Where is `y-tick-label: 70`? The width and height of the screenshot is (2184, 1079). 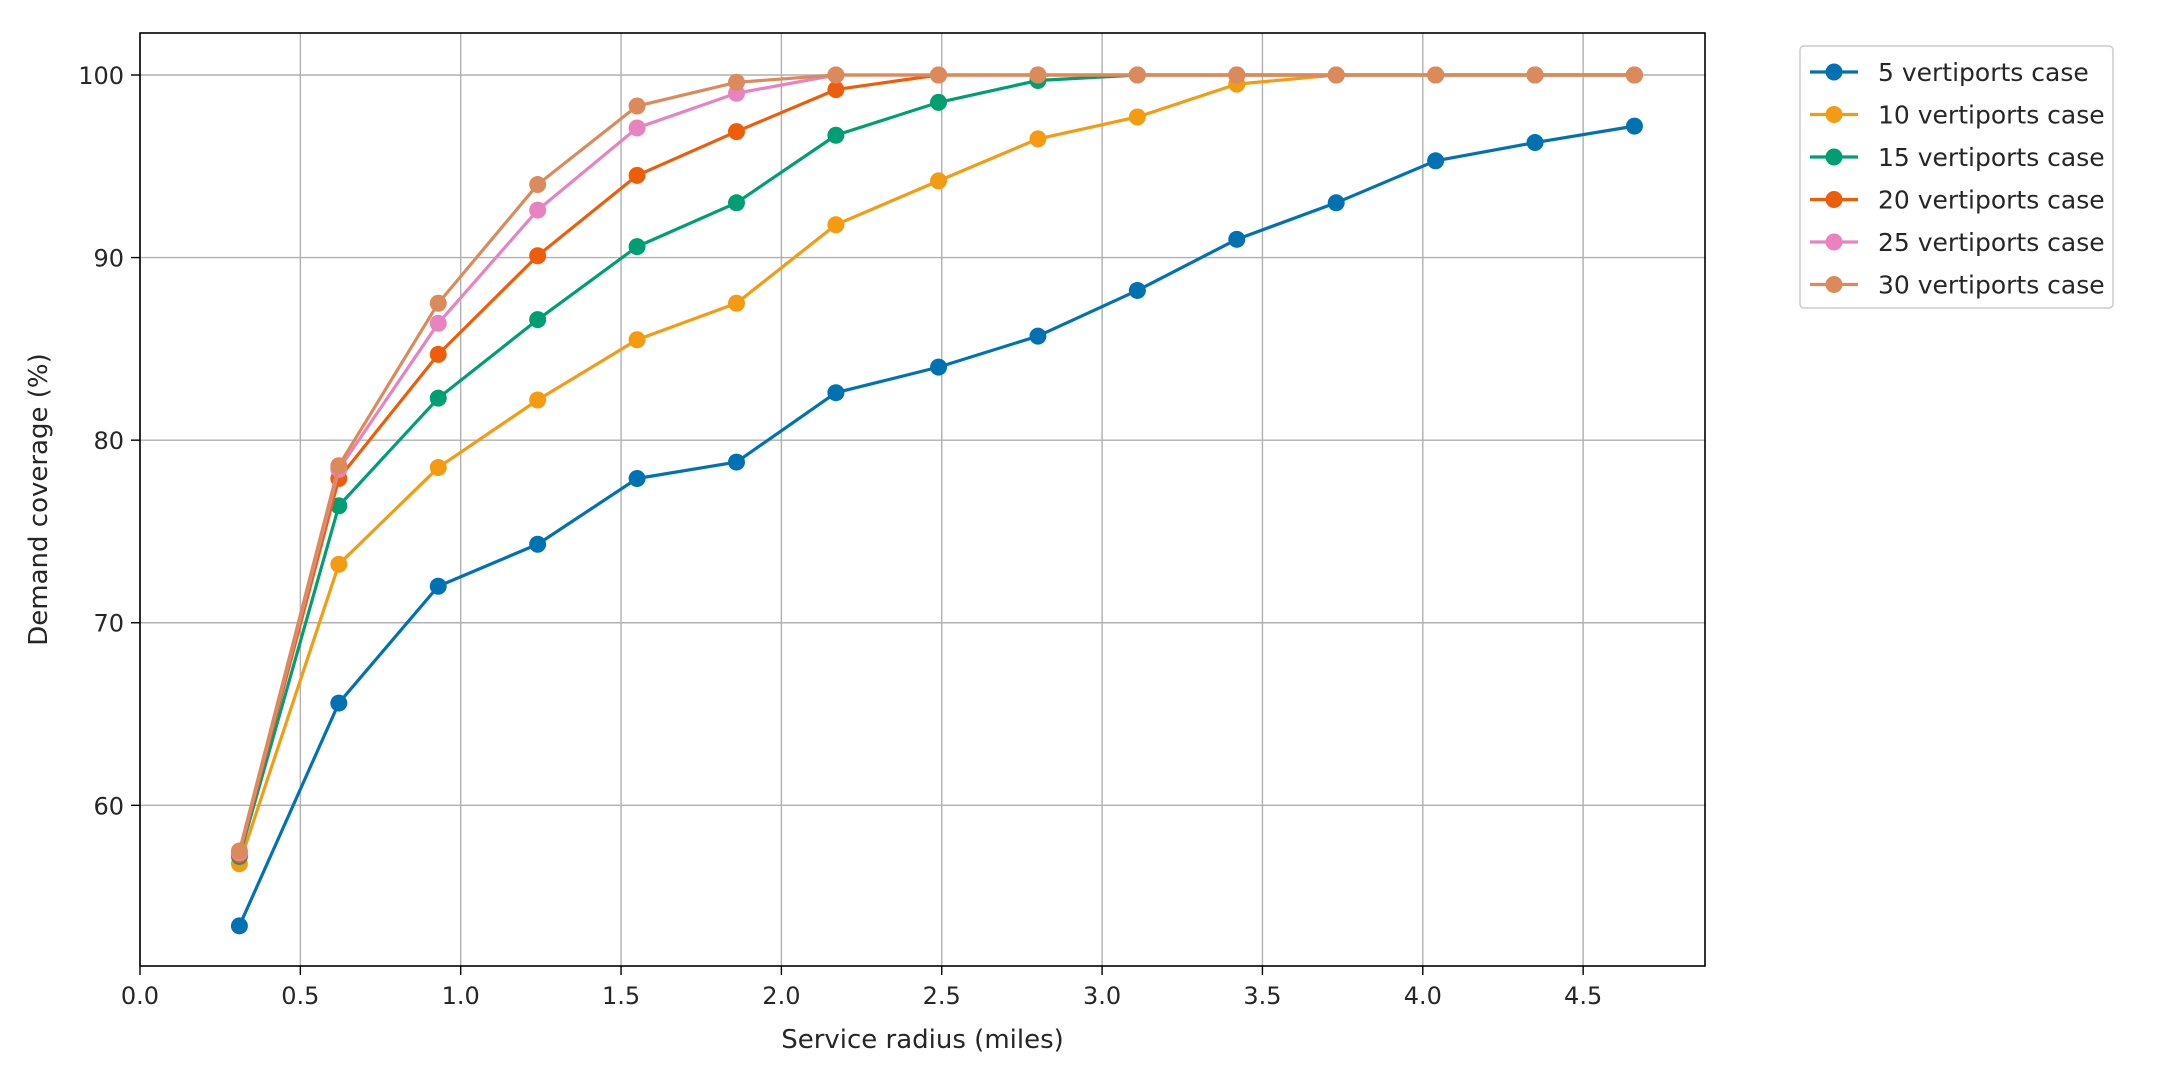 y-tick-label: 70 is located at coordinates (108, 624).